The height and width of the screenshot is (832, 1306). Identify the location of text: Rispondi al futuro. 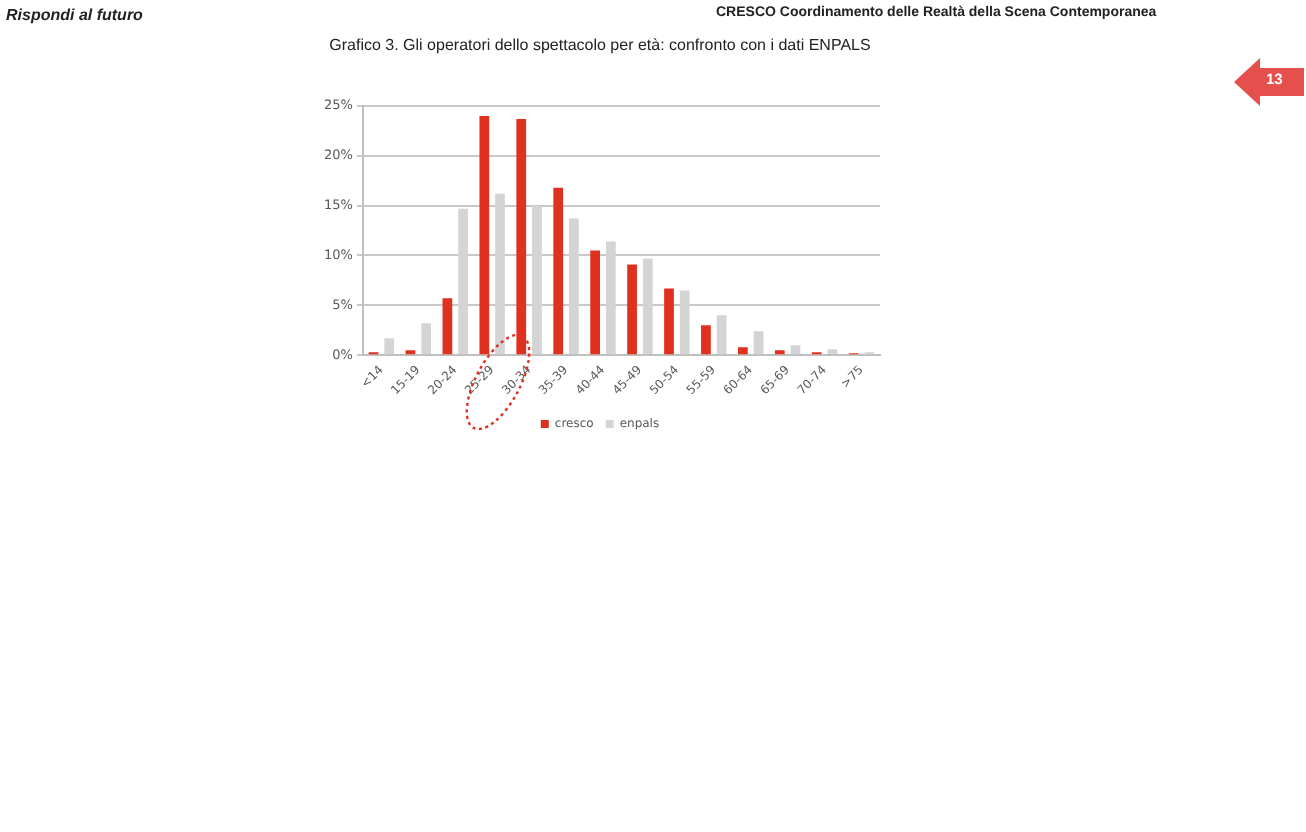
(74, 15).